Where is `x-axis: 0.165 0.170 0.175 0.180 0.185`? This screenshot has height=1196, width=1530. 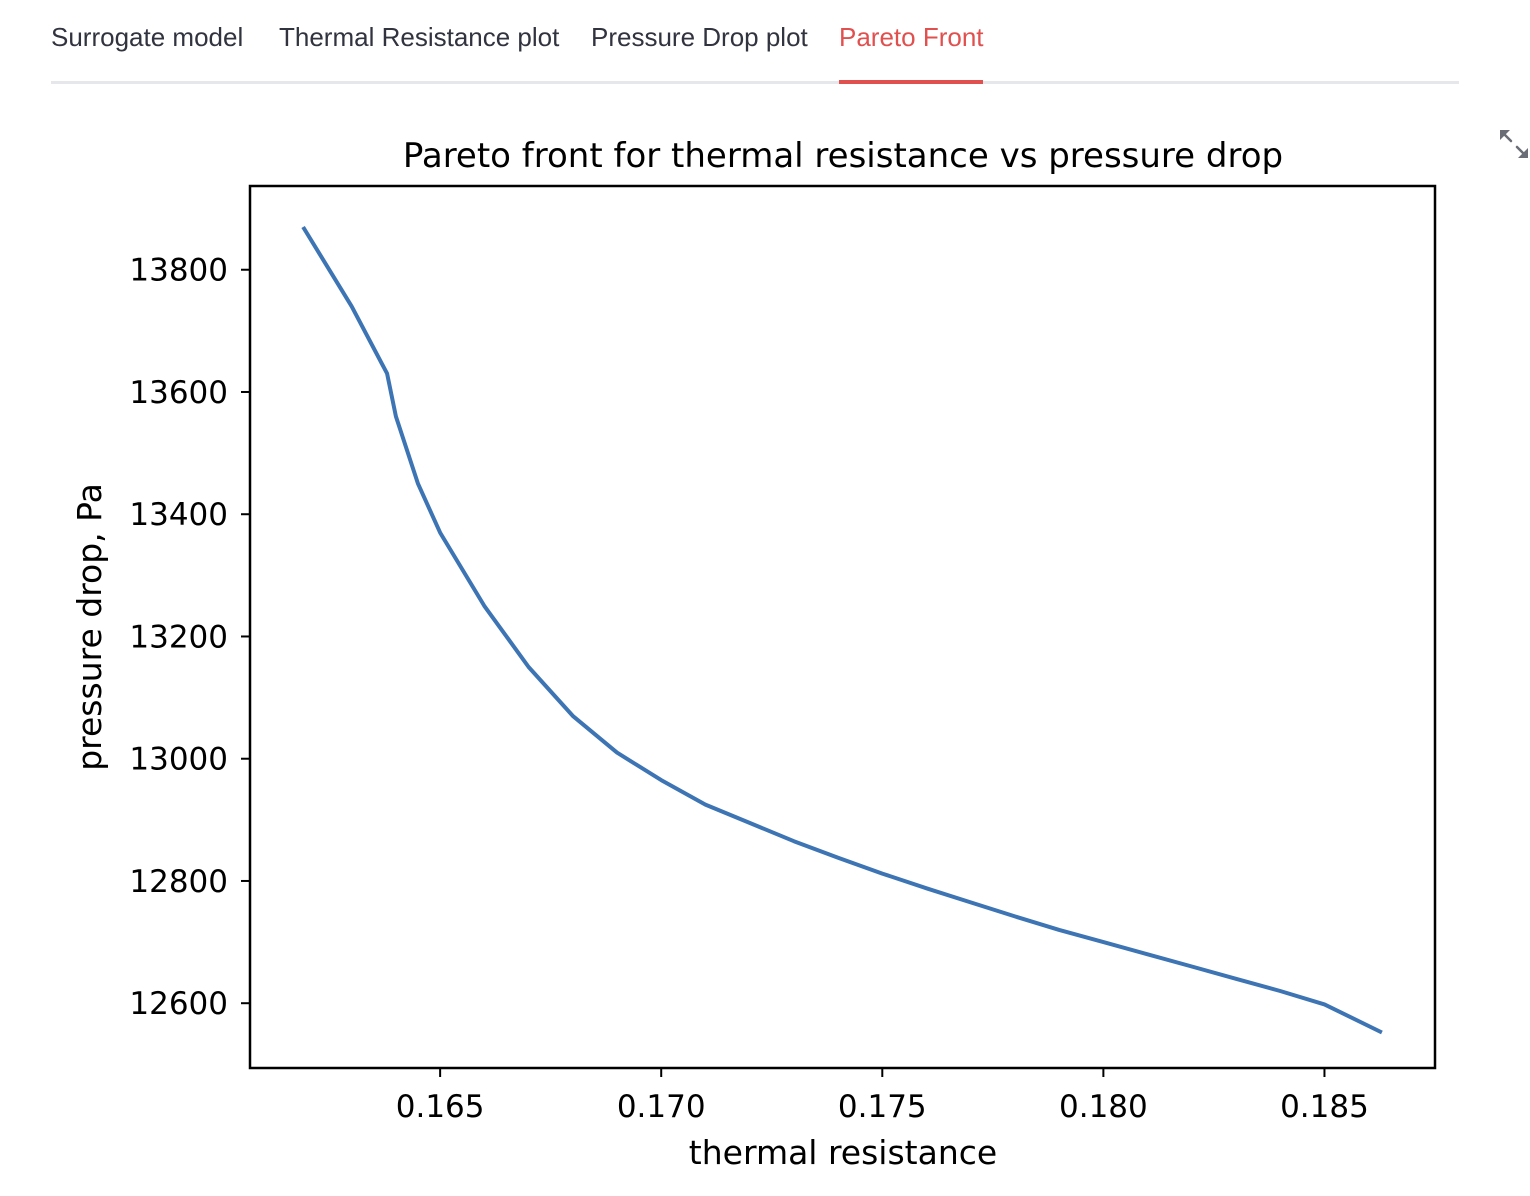
x-axis: 0.165 0.170 0.175 0.180 0.185 is located at coordinates (882, 1096).